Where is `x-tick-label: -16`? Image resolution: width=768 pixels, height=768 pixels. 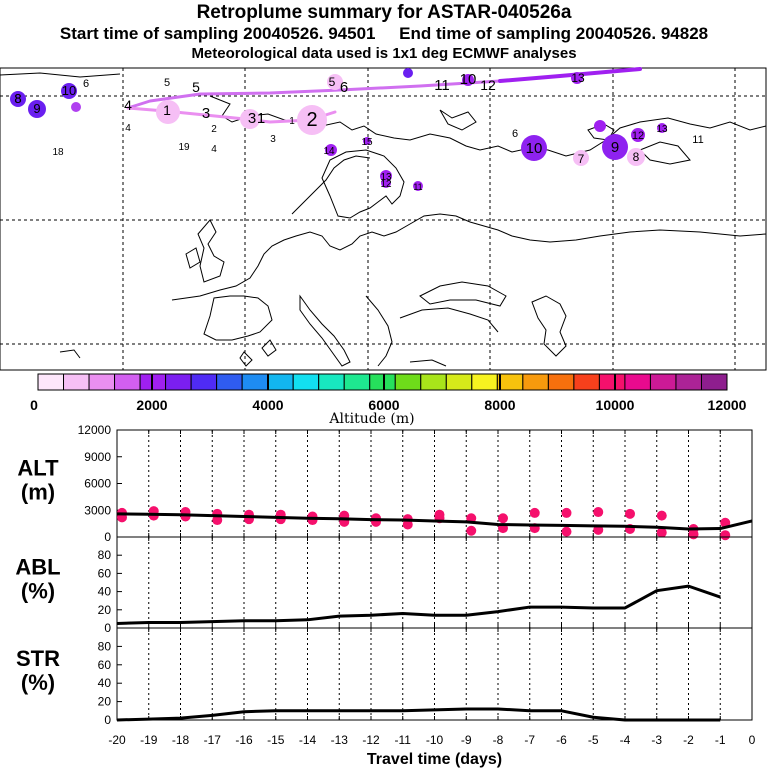
x-tick-label: -16 is located at coordinates (244, 740).